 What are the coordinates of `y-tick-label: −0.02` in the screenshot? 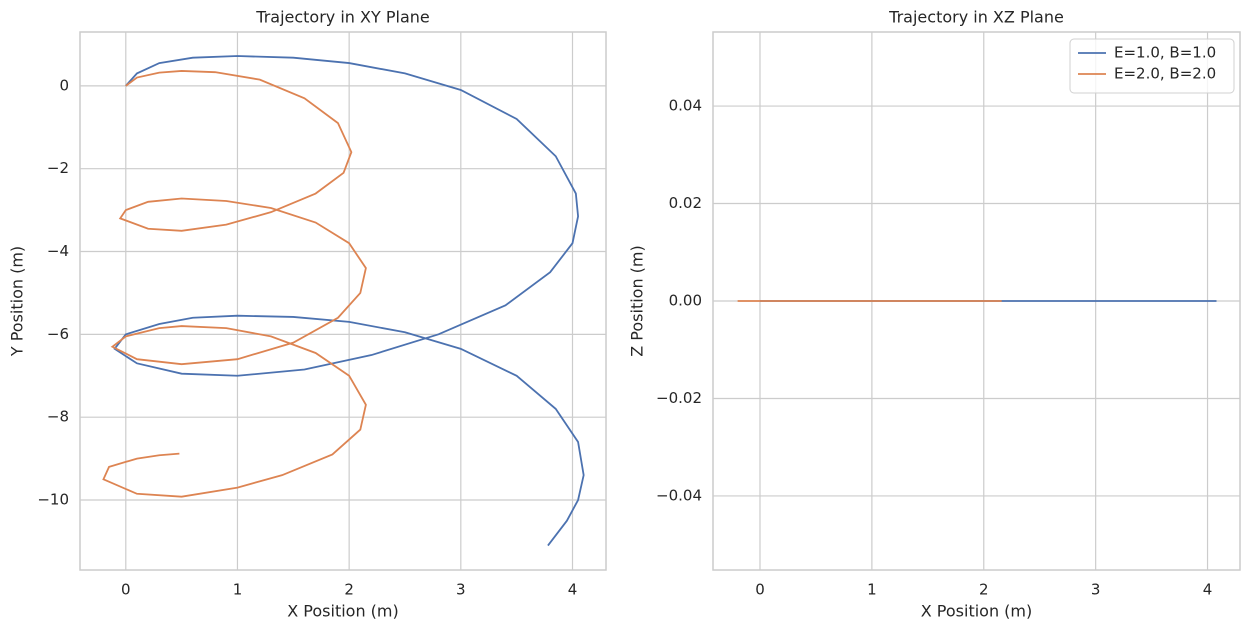 It's located at (679, 398).